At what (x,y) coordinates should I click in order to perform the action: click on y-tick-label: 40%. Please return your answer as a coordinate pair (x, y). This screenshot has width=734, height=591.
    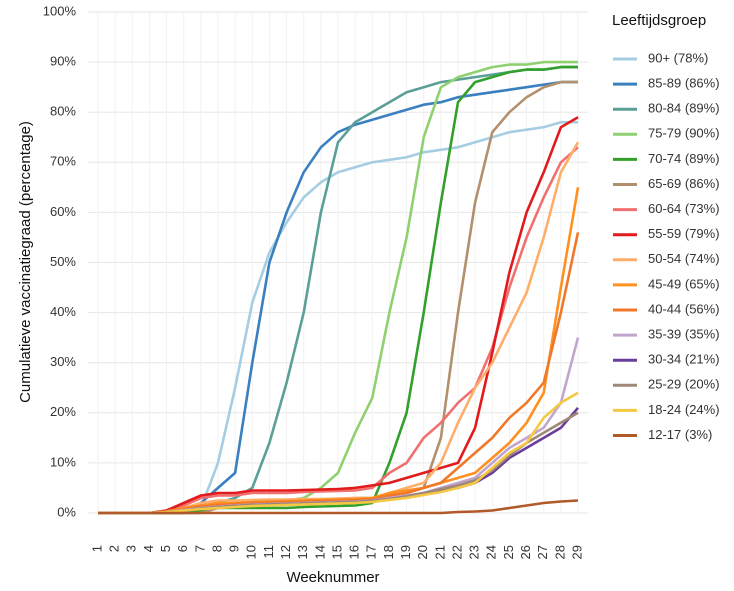
    Looking at the image, I should click on (63, 311).